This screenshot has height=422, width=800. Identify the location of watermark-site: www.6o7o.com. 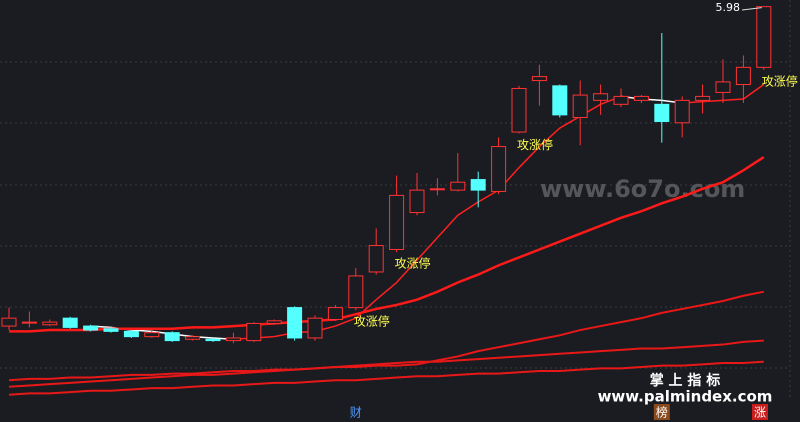
(642, 189).